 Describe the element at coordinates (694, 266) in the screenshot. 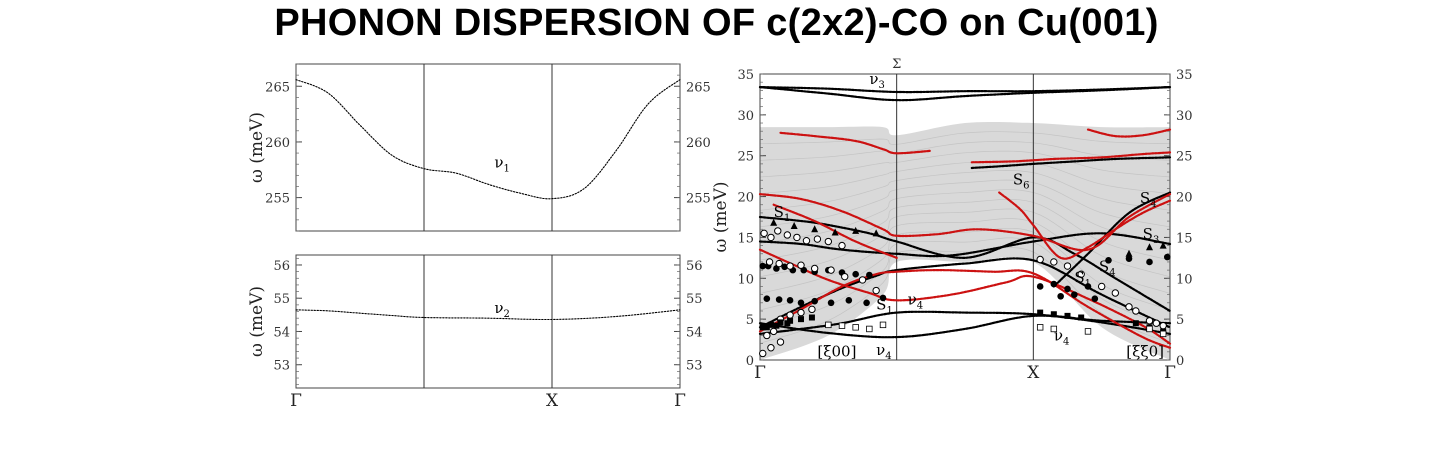

I see `nu2-ytick-label-right: 56` at that location.